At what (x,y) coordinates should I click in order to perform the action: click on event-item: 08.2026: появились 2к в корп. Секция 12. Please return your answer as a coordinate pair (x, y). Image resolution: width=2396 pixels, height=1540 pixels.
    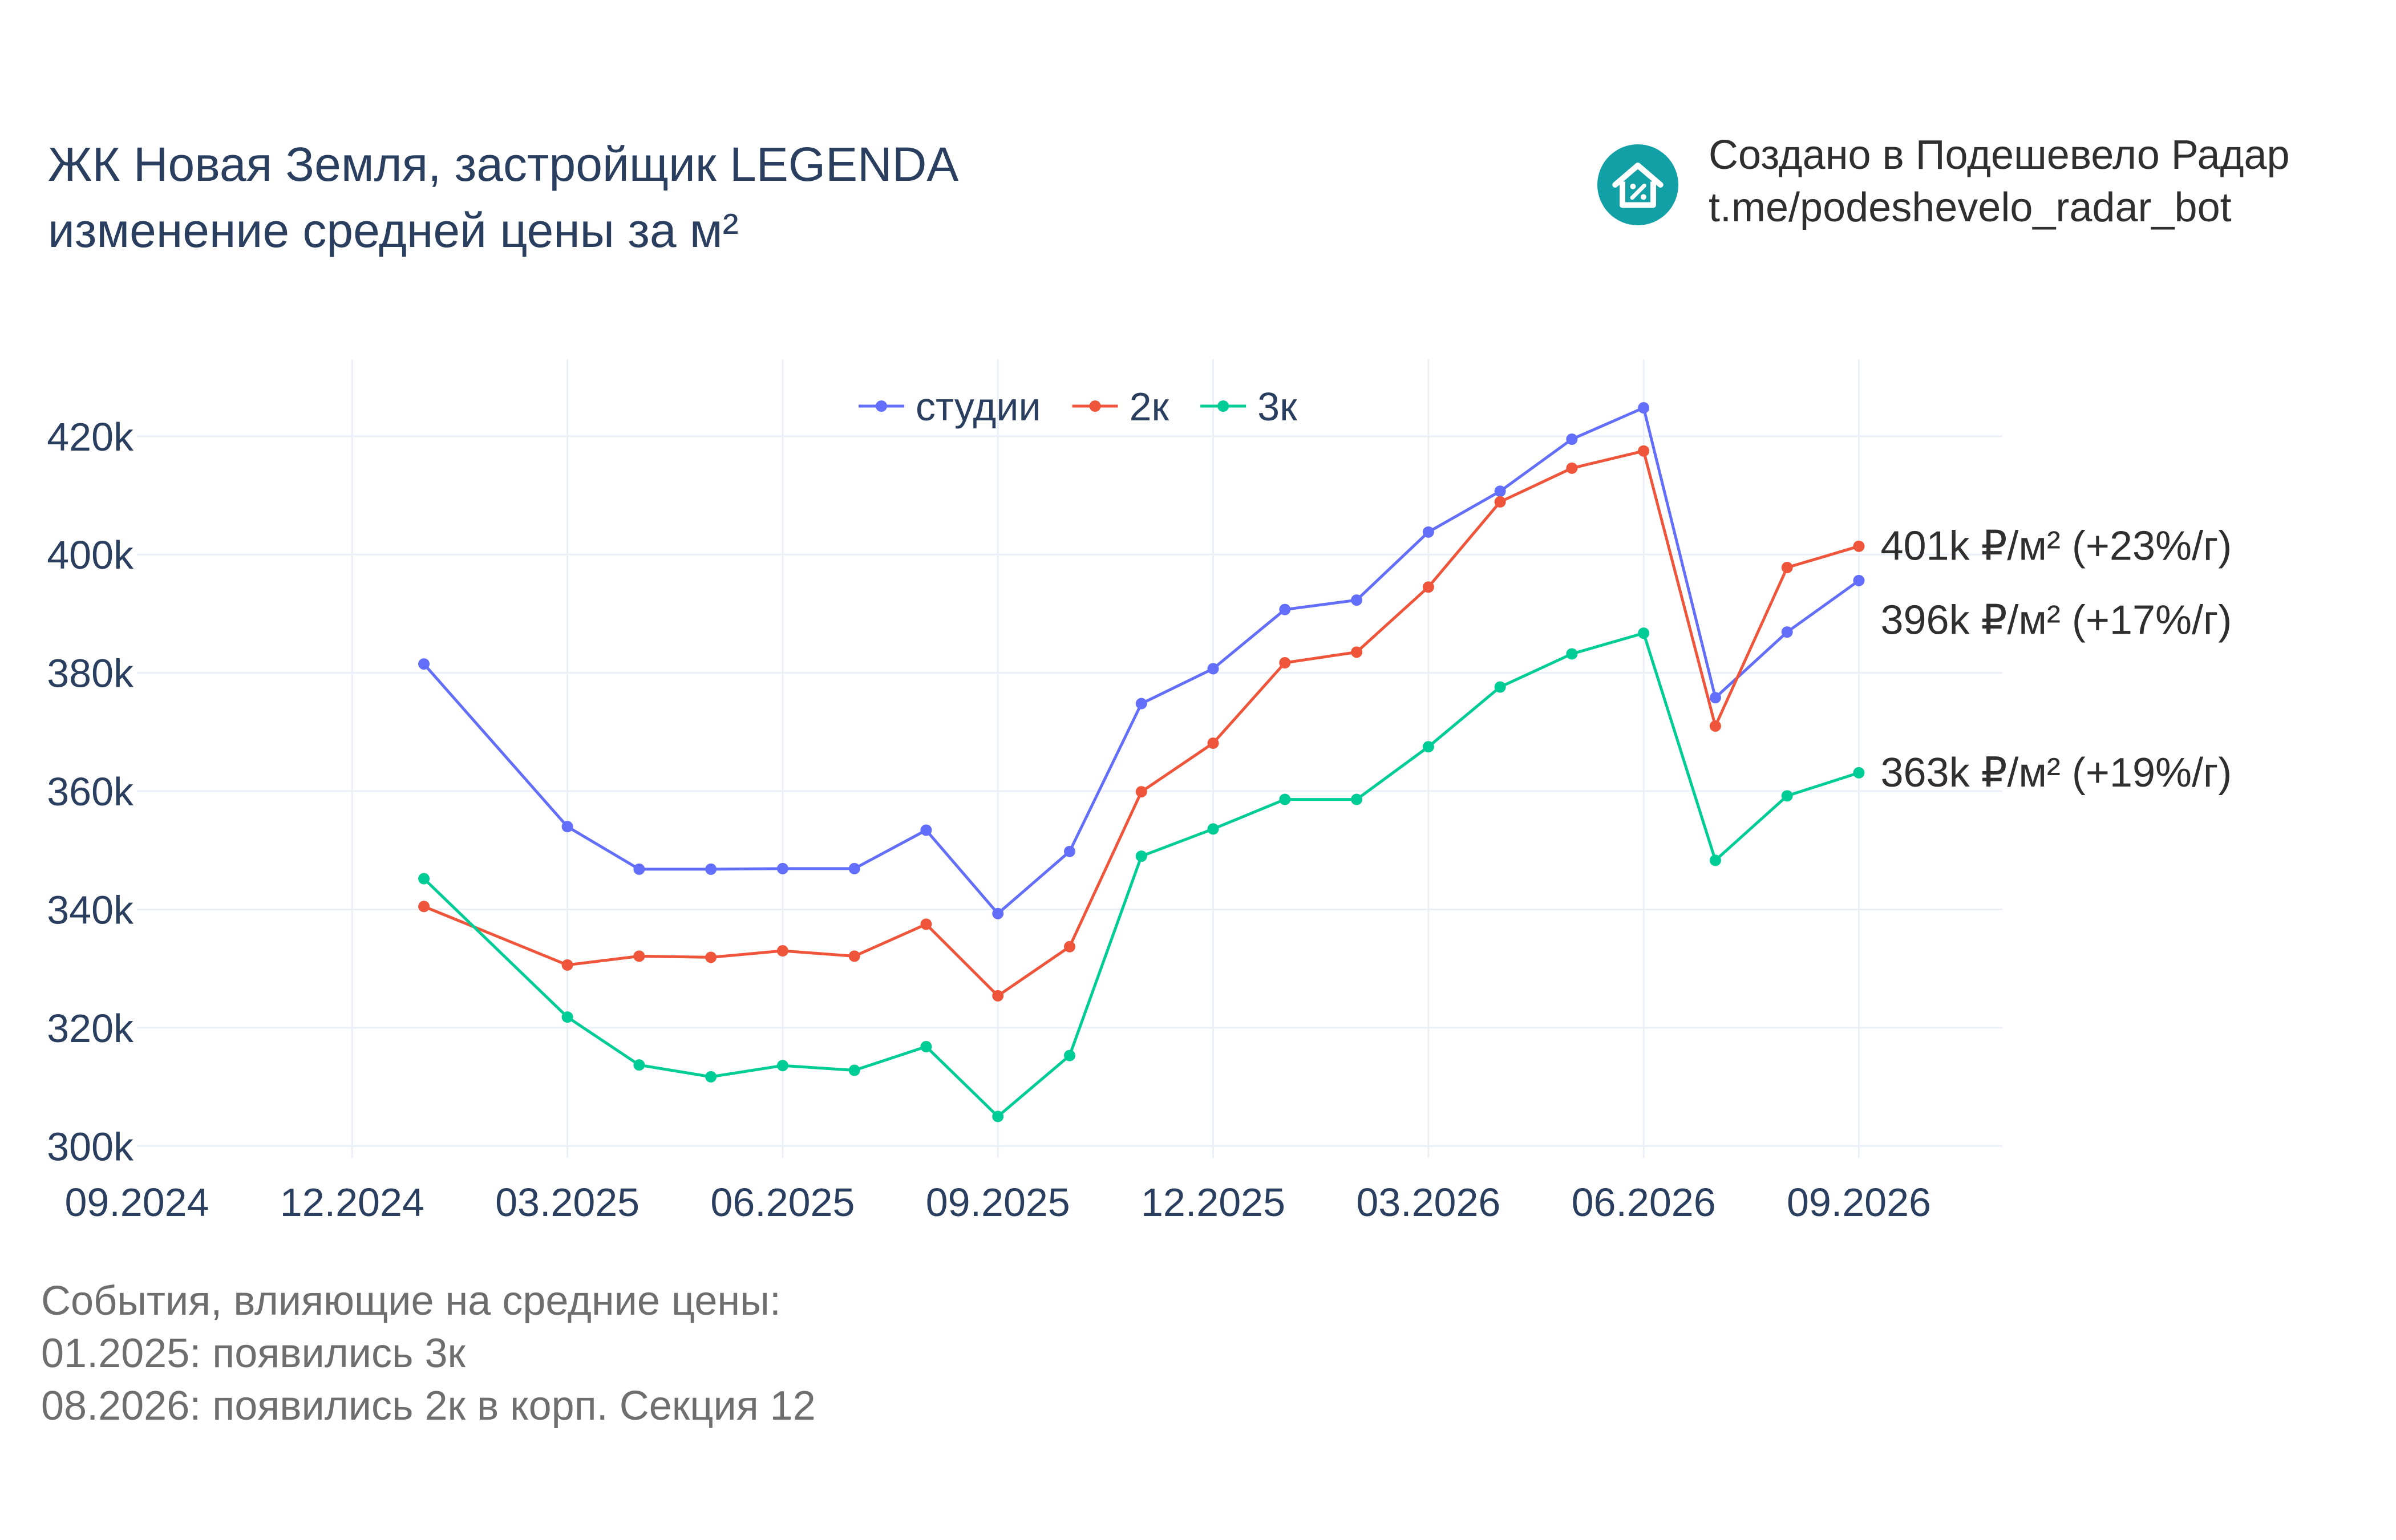
    Looking at the image, I should click on (428, 1406).